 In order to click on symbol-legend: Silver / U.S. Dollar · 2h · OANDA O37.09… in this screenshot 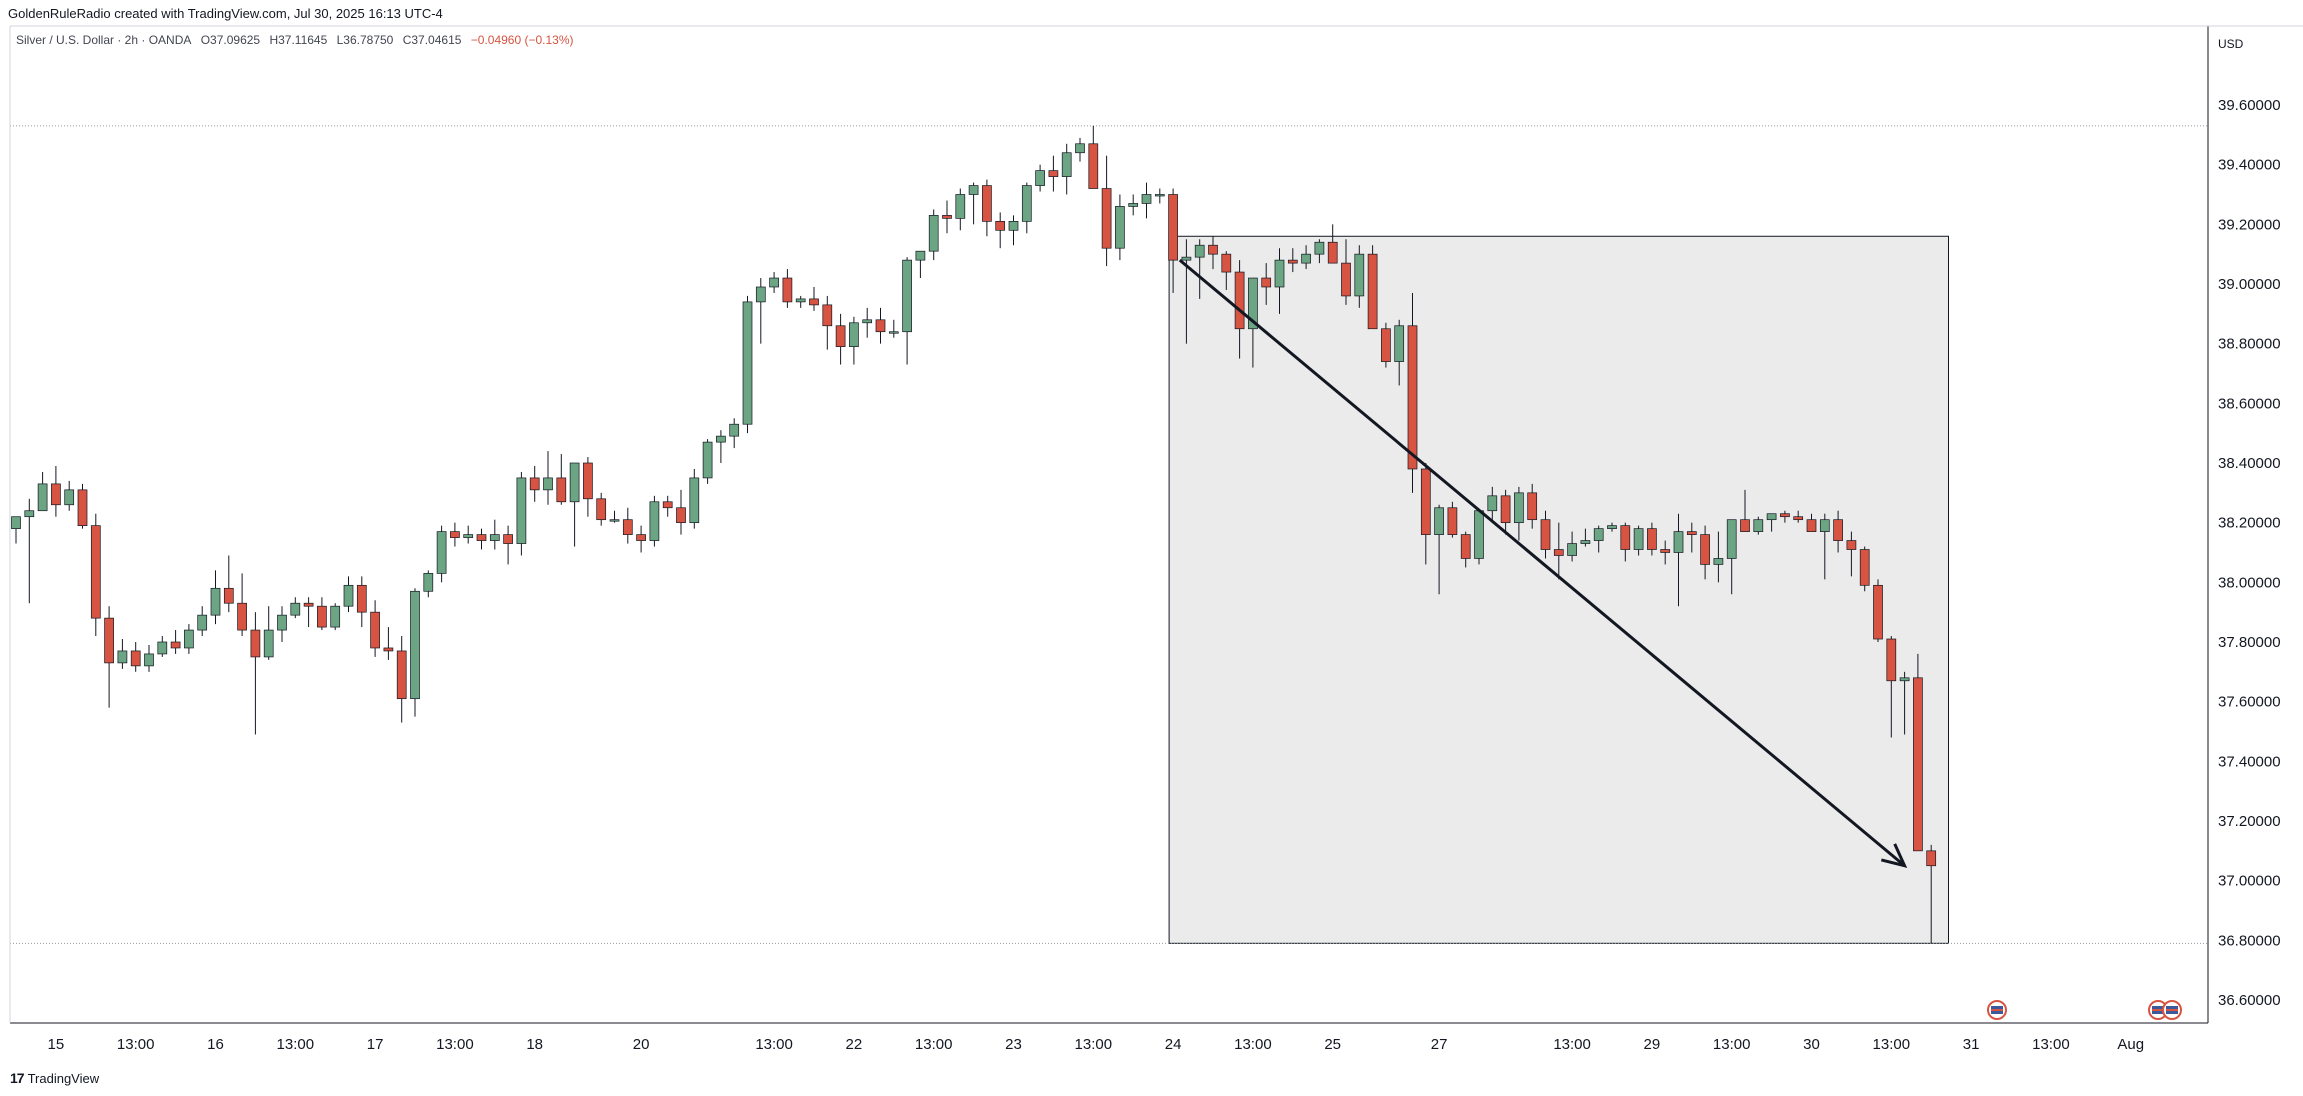, I will do `click(298, 40)`.